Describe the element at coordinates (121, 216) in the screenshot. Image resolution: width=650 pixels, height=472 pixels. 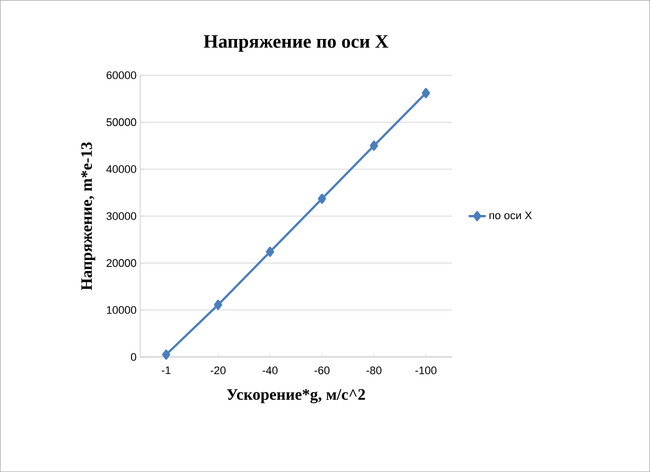
I see `y-tick-label: 30000` at that location.